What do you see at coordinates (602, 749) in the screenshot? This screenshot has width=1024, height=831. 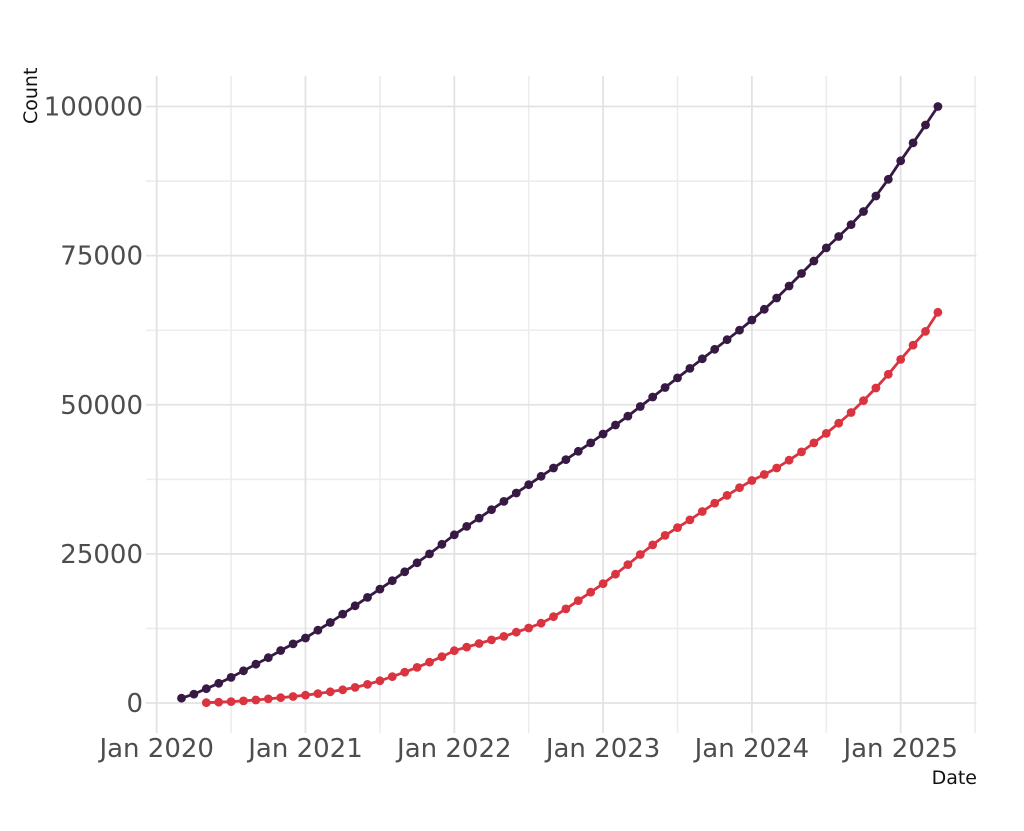 I see `x-tick-label: Jan 2023` at bounding box center [602, 749].